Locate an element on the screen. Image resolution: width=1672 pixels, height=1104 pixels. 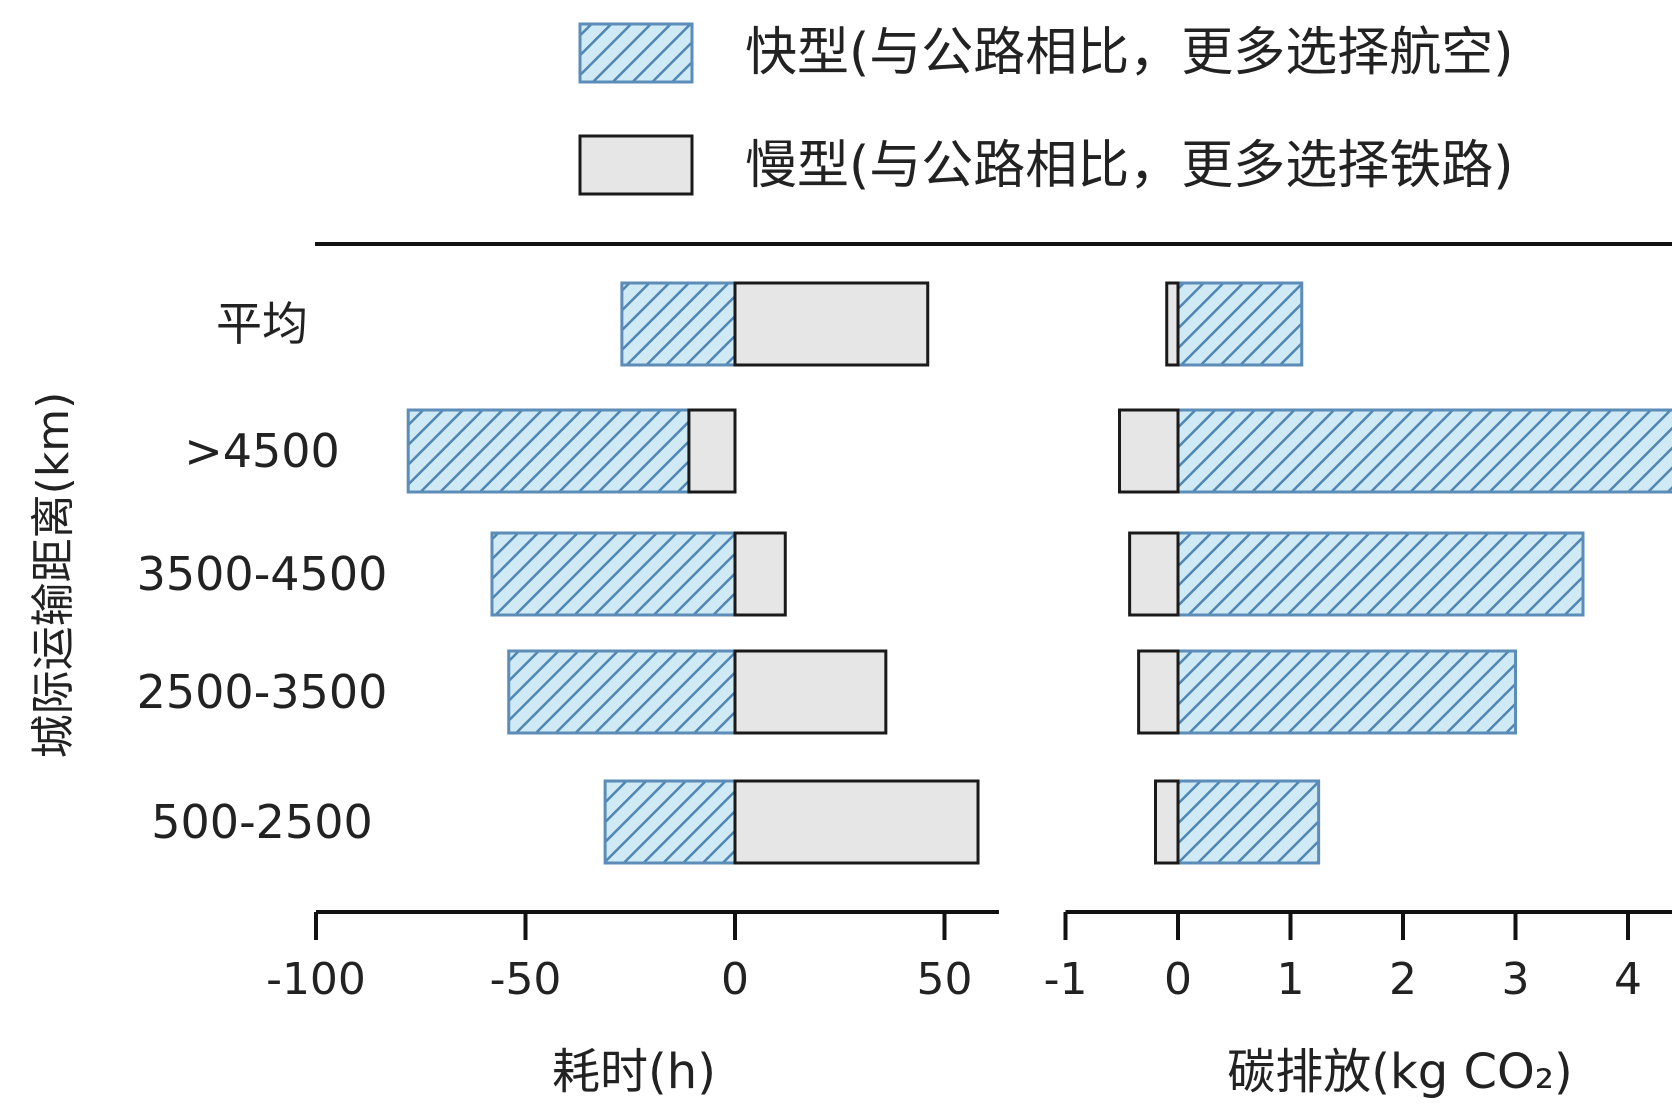
legend-fast-swatch is located at coordinates (636, 53).